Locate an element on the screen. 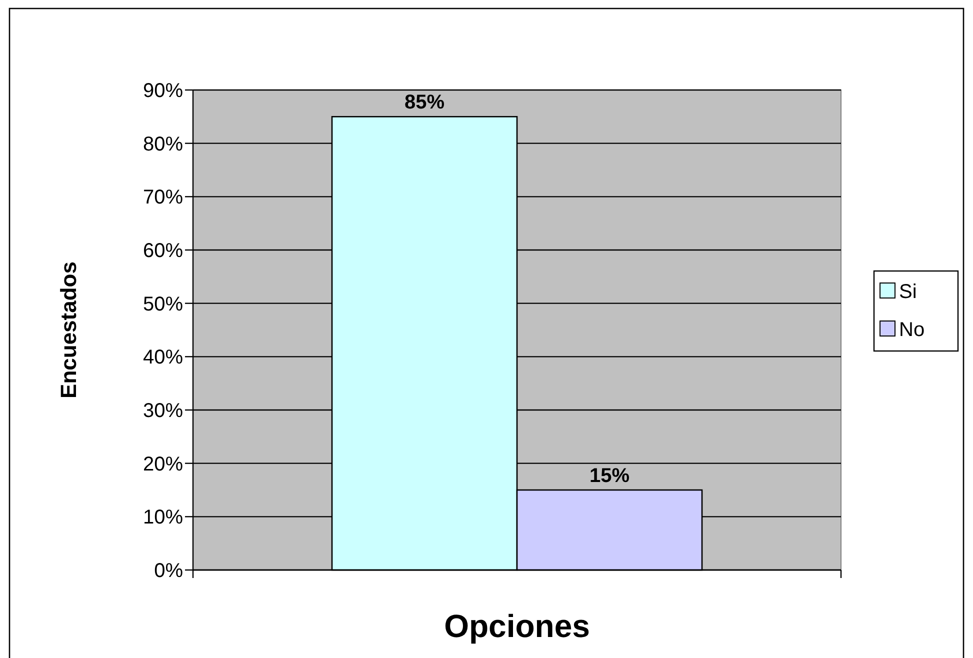  y-tick-label: 70% is located at coordinates (163, 197).